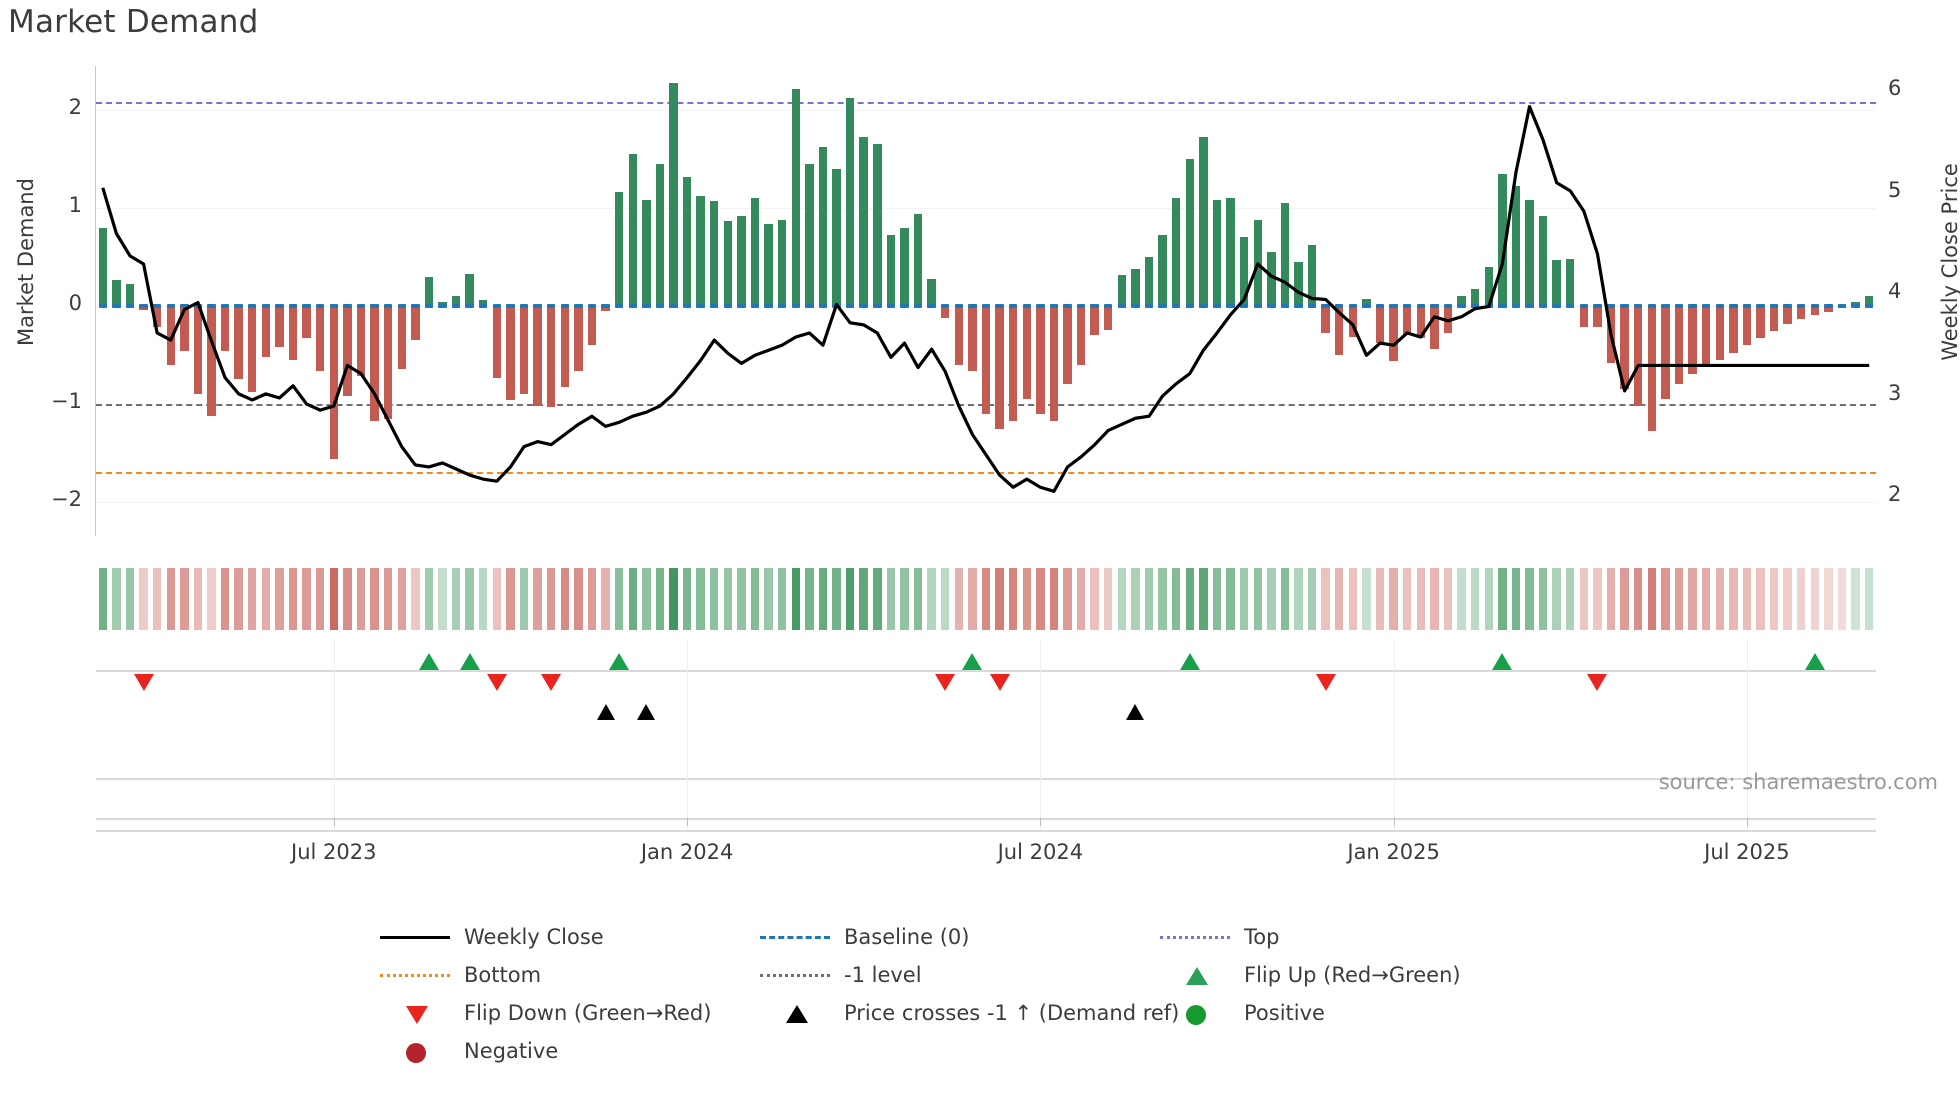  I want to click on x-tick-label: Jan 2024, so click(687, 852).